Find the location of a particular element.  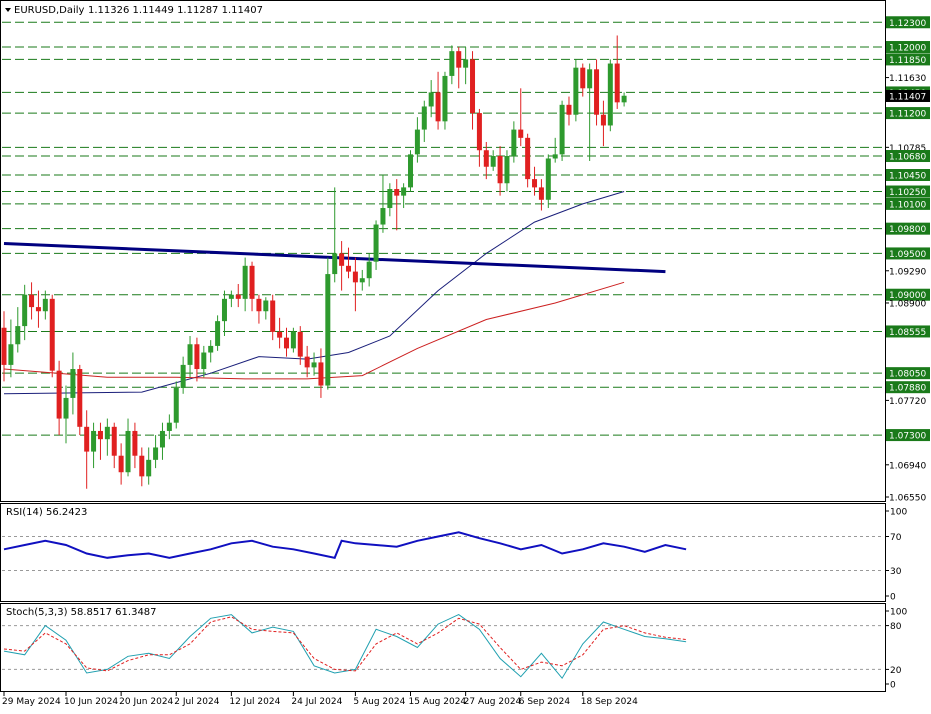

price-tag-label-12: 1.09500 is located at coordinates (907, 255).